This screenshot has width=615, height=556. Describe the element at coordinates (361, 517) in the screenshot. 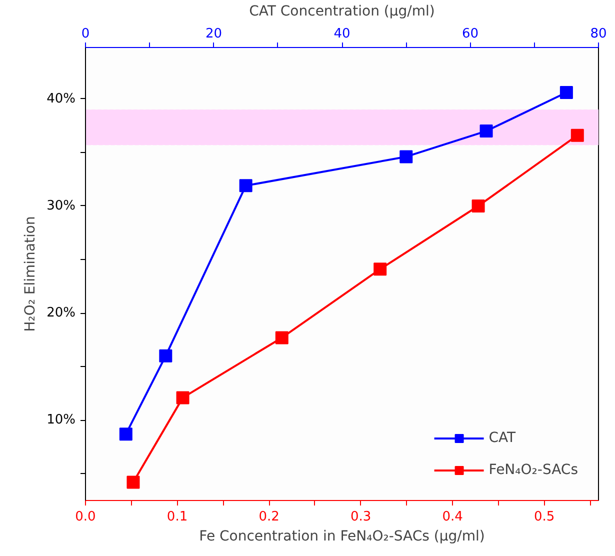

I see `x-tick-label: 0.3` at that location.